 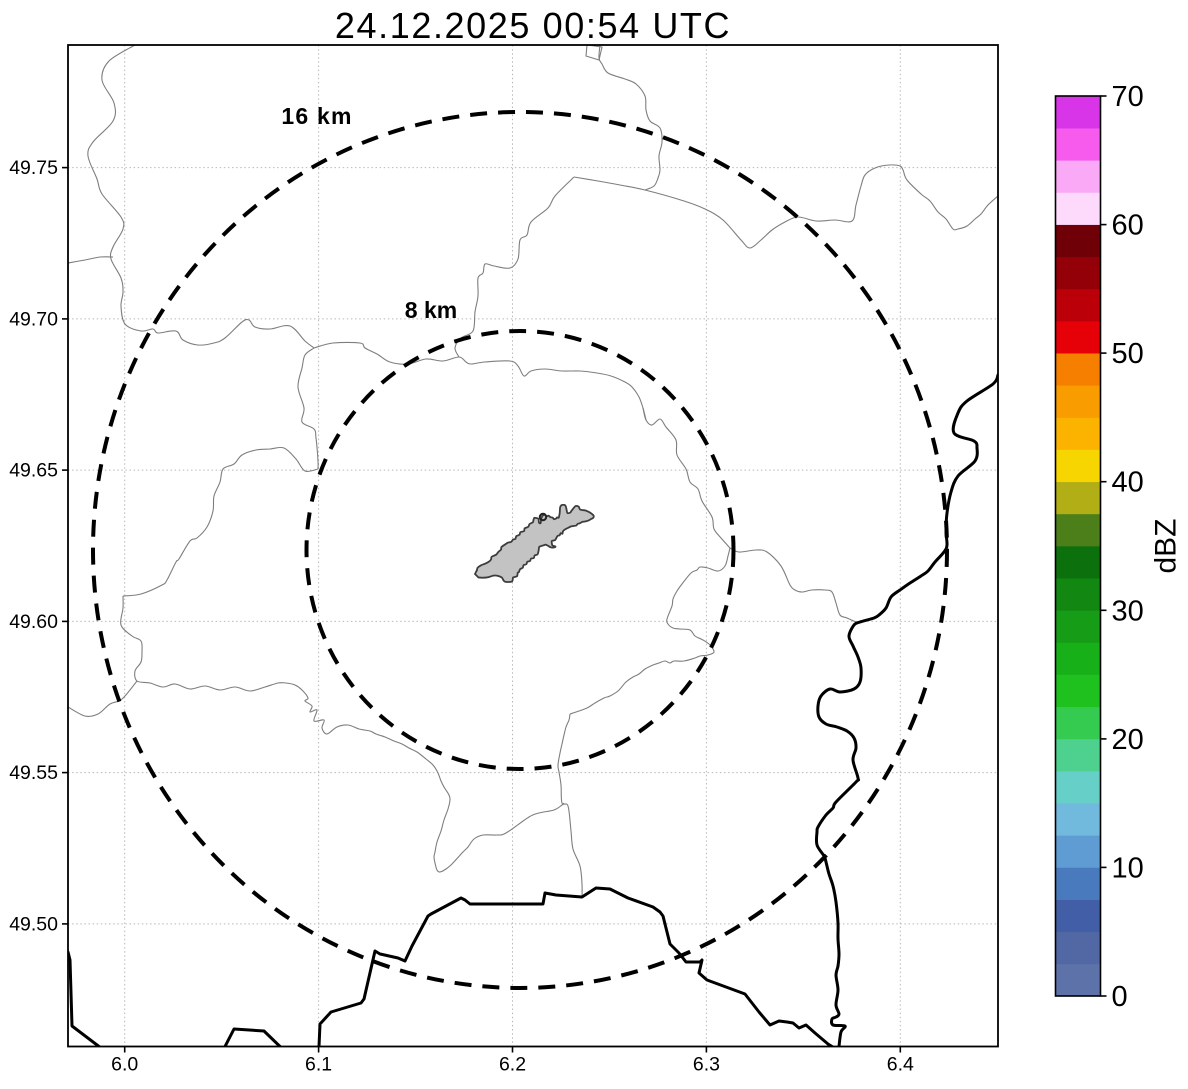 I want to click on svg-text: 6.1, so click(x=318, y=1065).